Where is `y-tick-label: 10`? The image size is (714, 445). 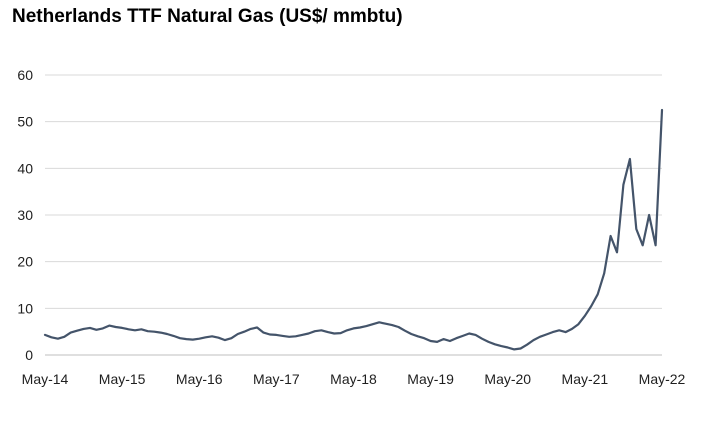
y-tick-label: 10 is located at coordinates (25, 308).